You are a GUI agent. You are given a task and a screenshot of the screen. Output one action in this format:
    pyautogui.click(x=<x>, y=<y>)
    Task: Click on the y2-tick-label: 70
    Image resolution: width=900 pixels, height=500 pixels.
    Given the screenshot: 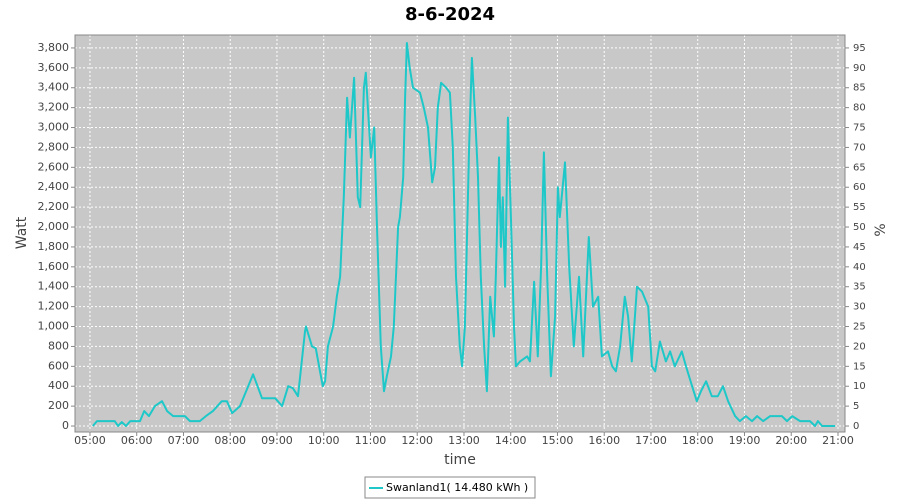 What is the action you would take?
    pyautogui.click(x=859, y=147)
    